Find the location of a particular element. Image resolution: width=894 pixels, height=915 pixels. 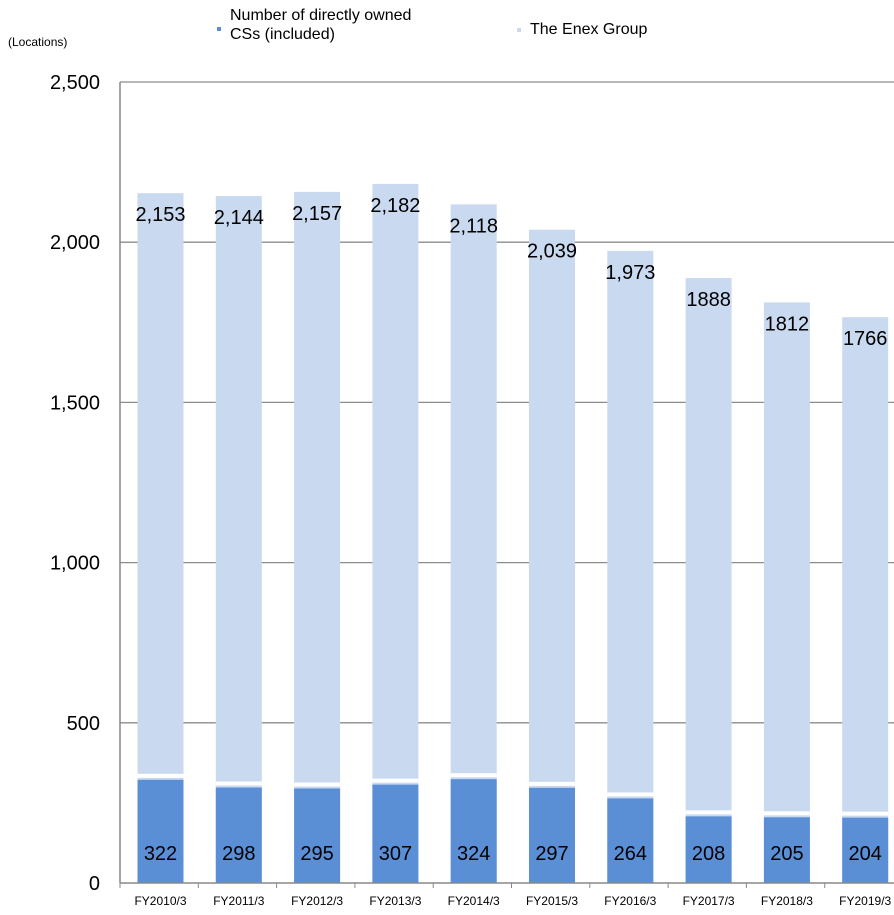

legend-group: The Enex Group is located at coordinates (582, 29).